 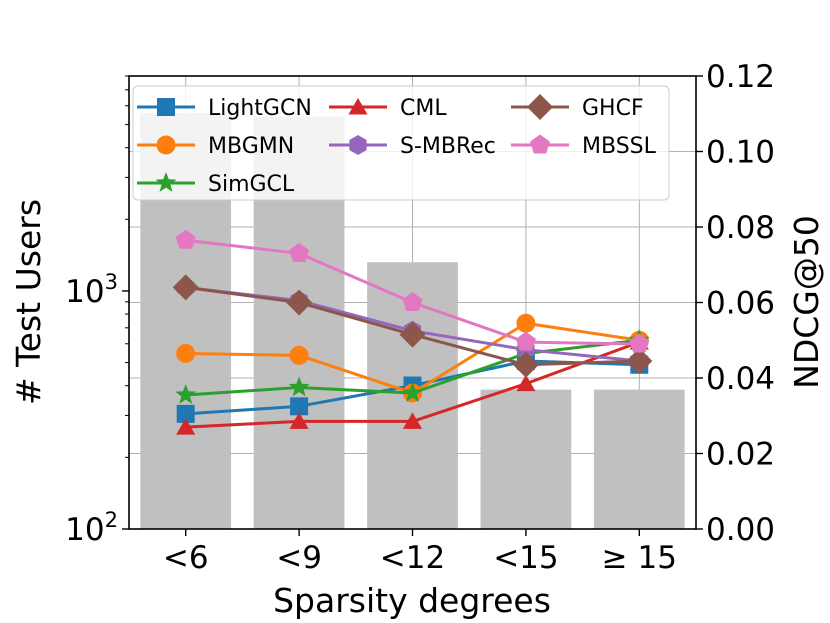 I want to click on legend-label: MBSSL, so click(x=619, y=146).